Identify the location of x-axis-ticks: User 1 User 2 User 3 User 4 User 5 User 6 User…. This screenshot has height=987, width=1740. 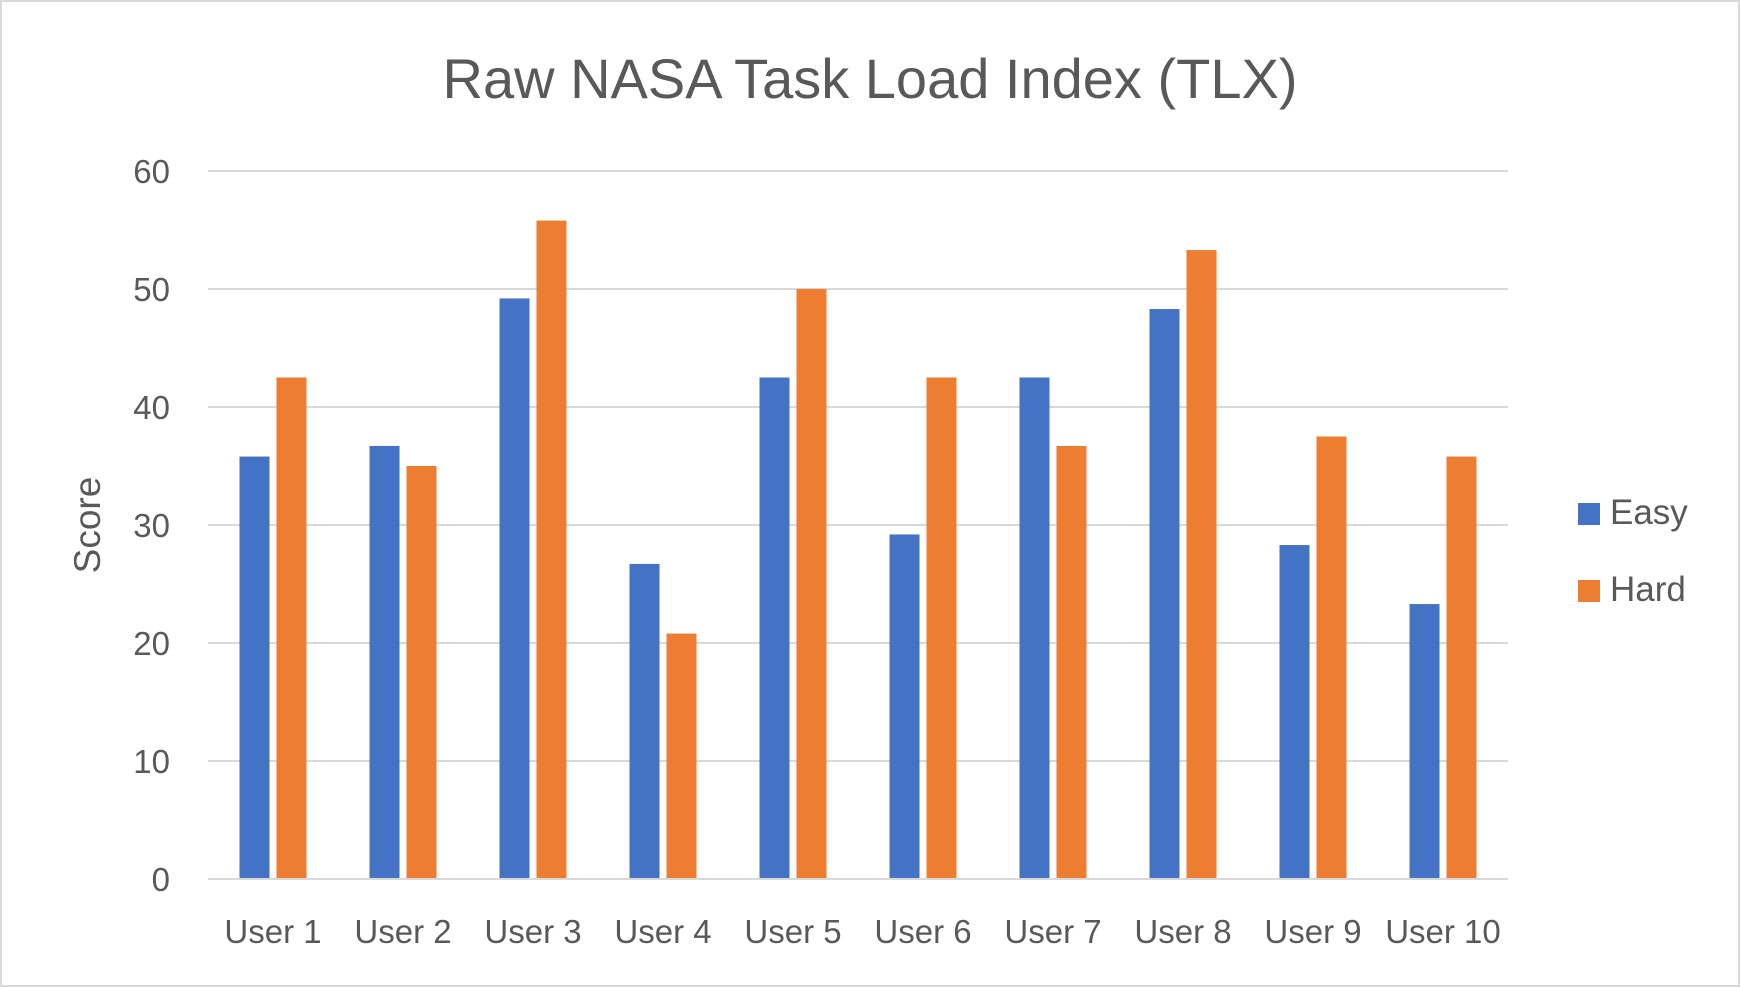
(862, 931).